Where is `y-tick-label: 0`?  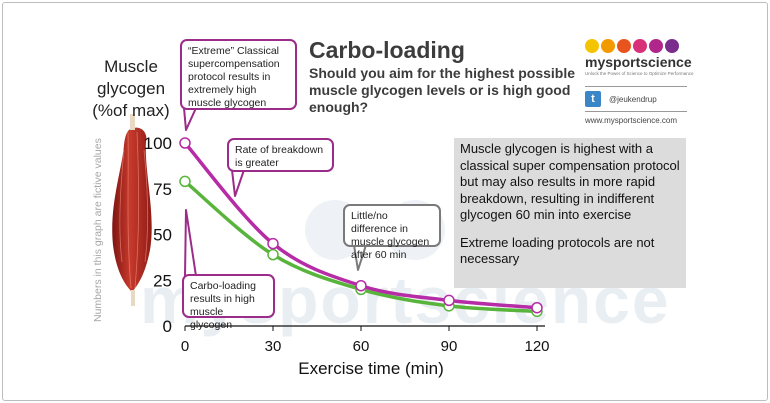
y-tick-label: 0 is located at coordinates (167, 326).